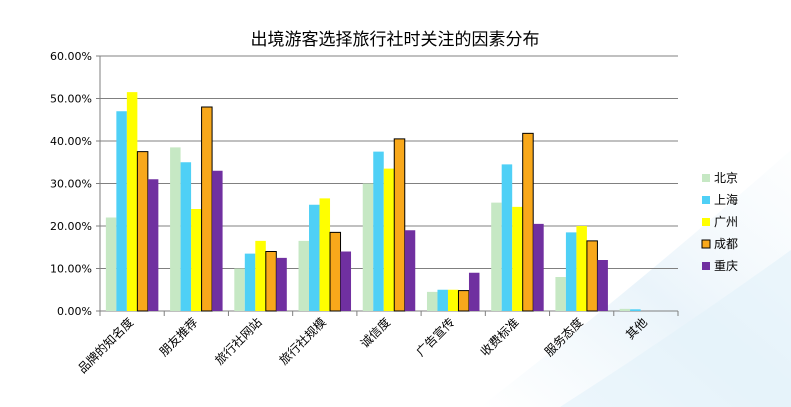 This screenshot has height=407, width=791. I want to click on category-label: 诚信度, so click(375, 333).